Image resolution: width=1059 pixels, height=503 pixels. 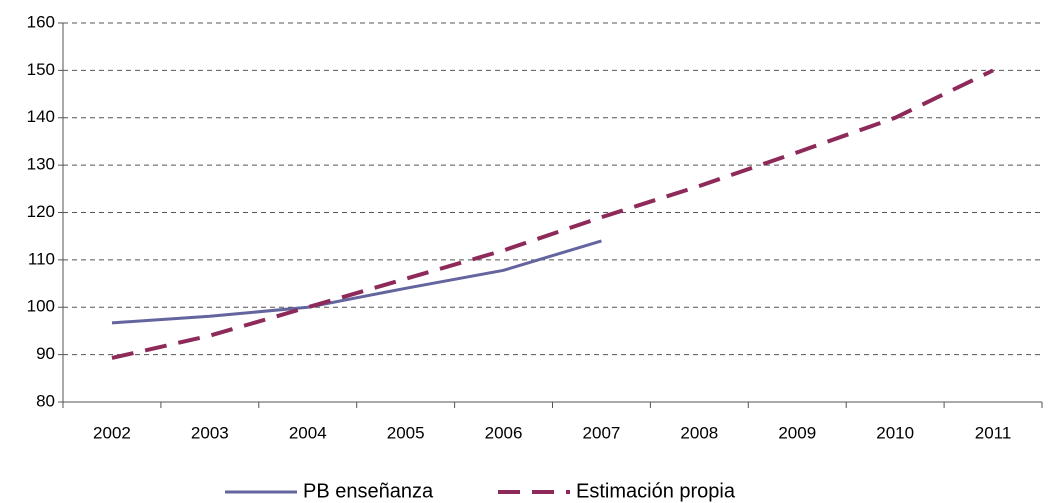 What do you see at coordinates (41, 116) in the screenshot?
I see `y-tick-label: 140` at bounding box center [41, 116].